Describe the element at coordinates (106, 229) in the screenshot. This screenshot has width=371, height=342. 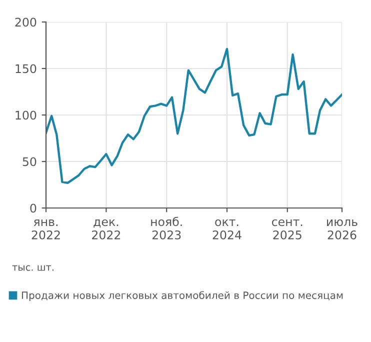
I see `x-tick-label: дек. 2022` at that location.